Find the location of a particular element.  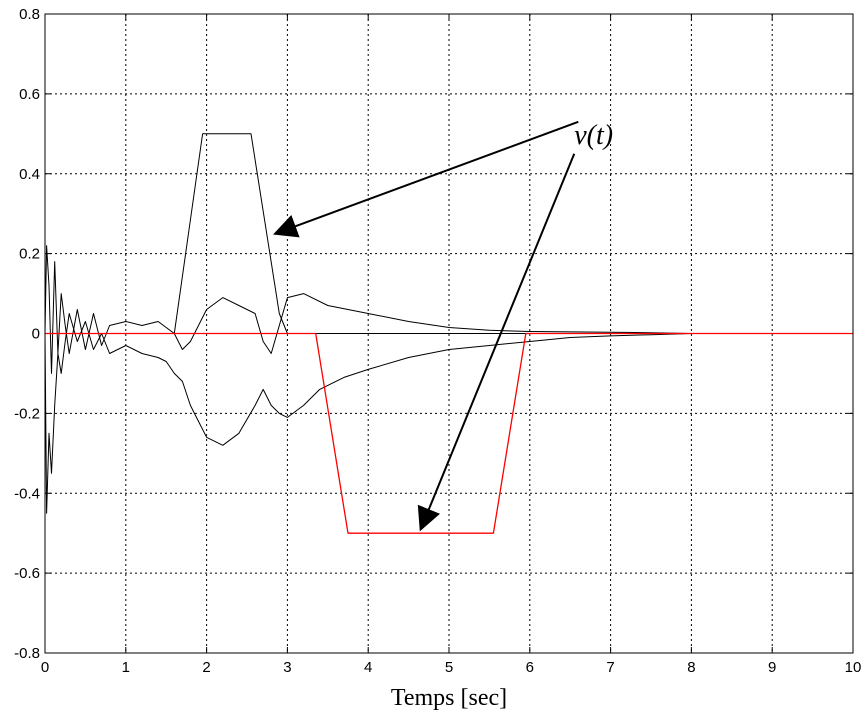

y-tick-label: 0.4 is located at coordinates (29, 174).